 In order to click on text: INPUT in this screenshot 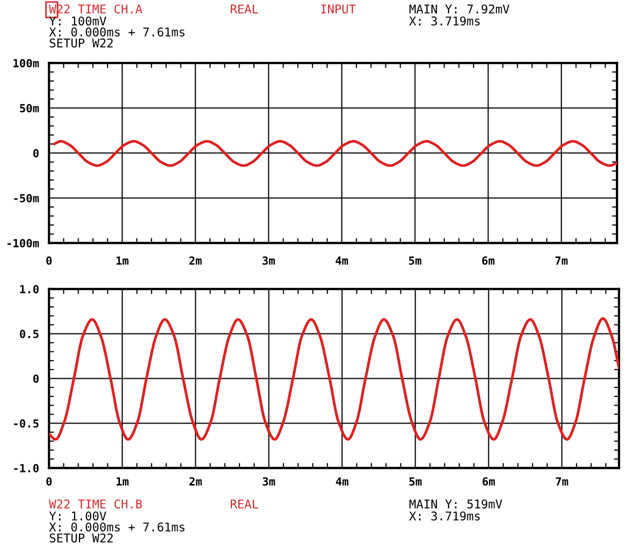, I will do `click(338, 9)`.